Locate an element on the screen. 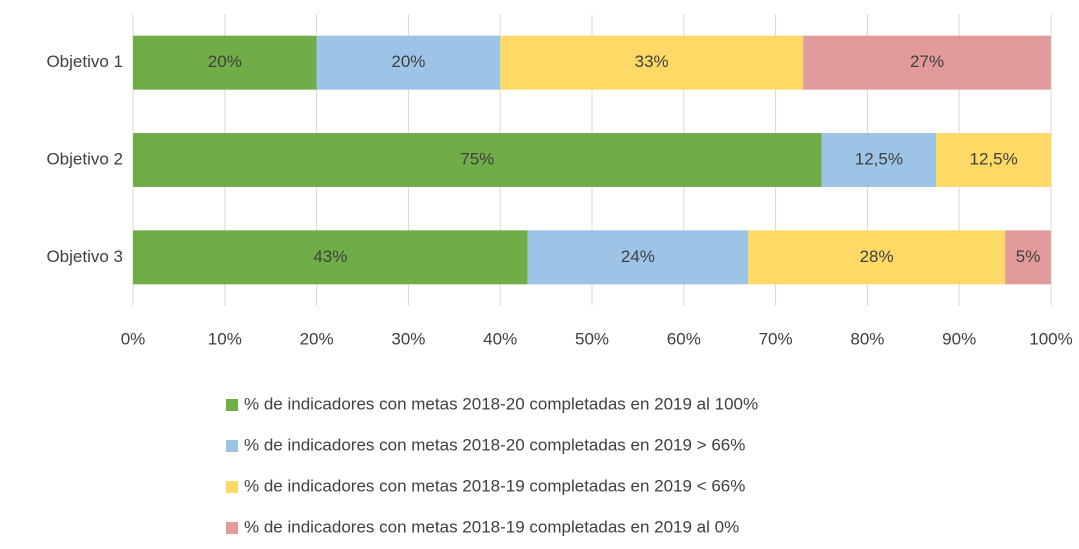 The width and height of the screenshot is (1079, 549). y-tick-label: Objetivo 1 is located at coordinates (84, 61).